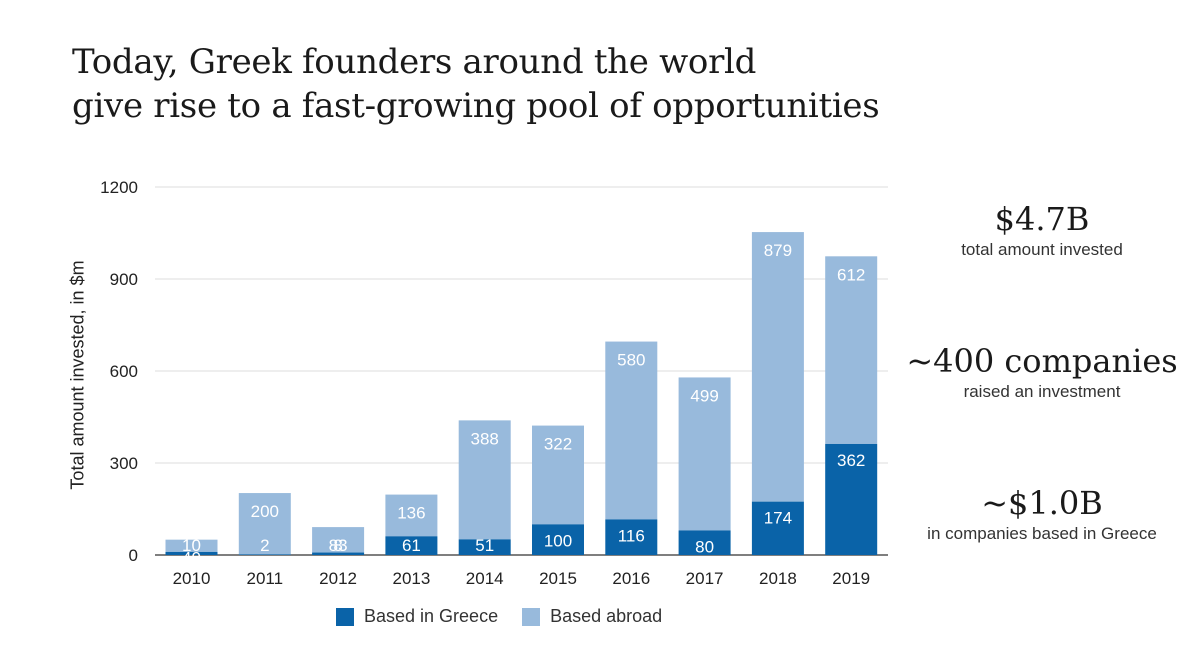  I want to click on x-tick-label: 2018, so click(778, 578).